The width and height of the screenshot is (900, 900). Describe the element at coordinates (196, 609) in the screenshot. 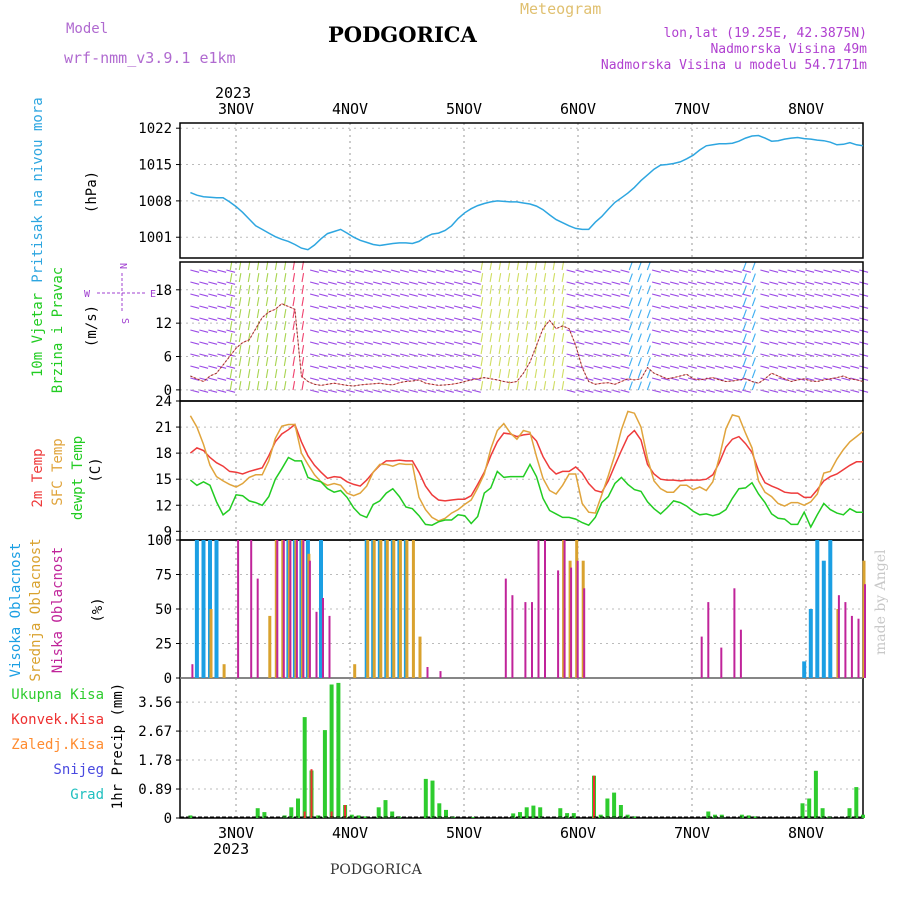

I see `cloud-high-bar` at that location.